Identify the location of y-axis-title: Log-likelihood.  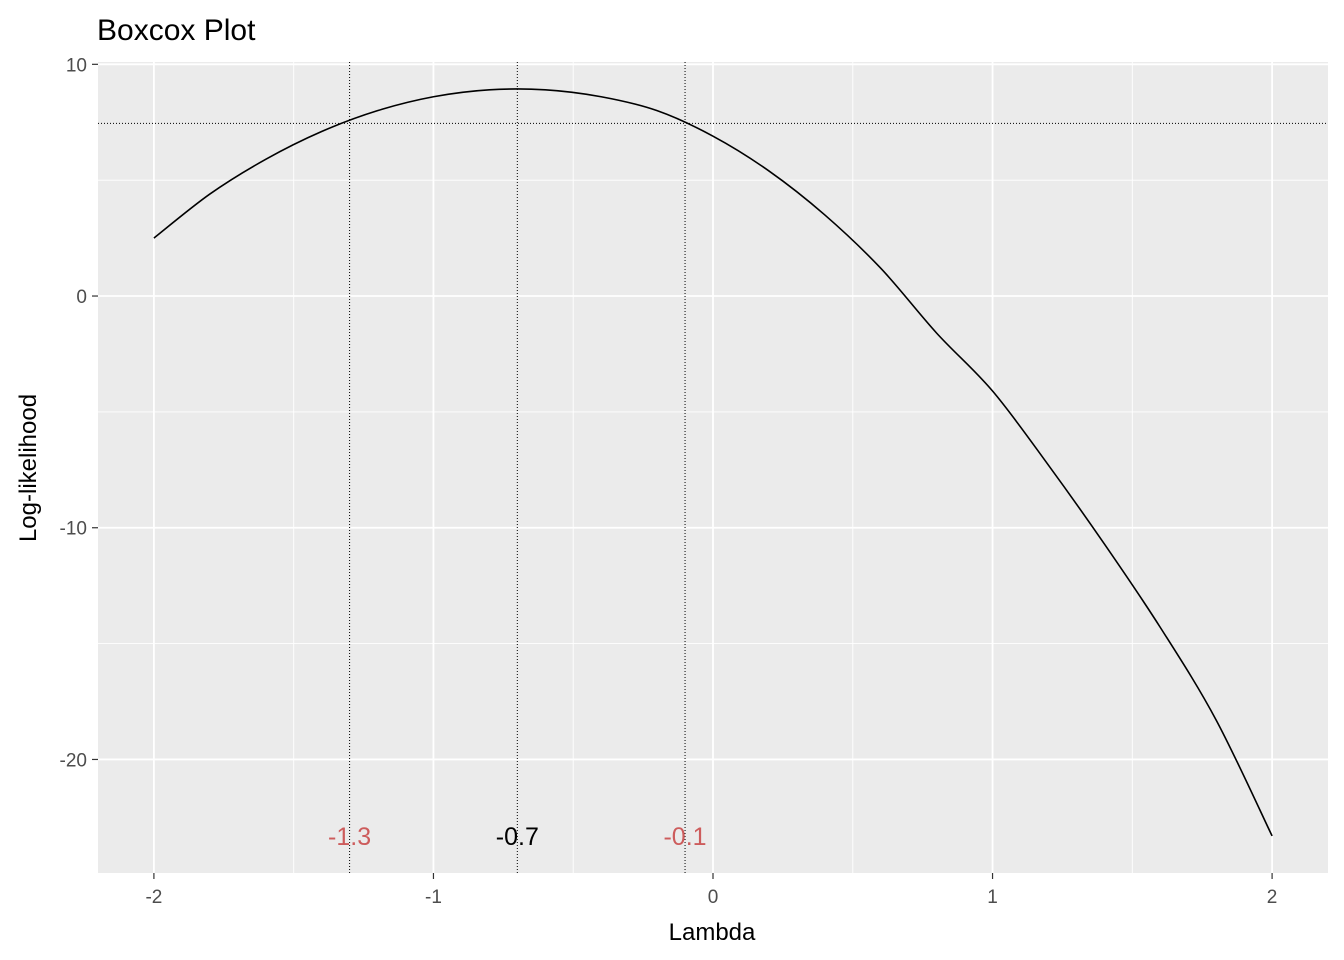
(28, 468).